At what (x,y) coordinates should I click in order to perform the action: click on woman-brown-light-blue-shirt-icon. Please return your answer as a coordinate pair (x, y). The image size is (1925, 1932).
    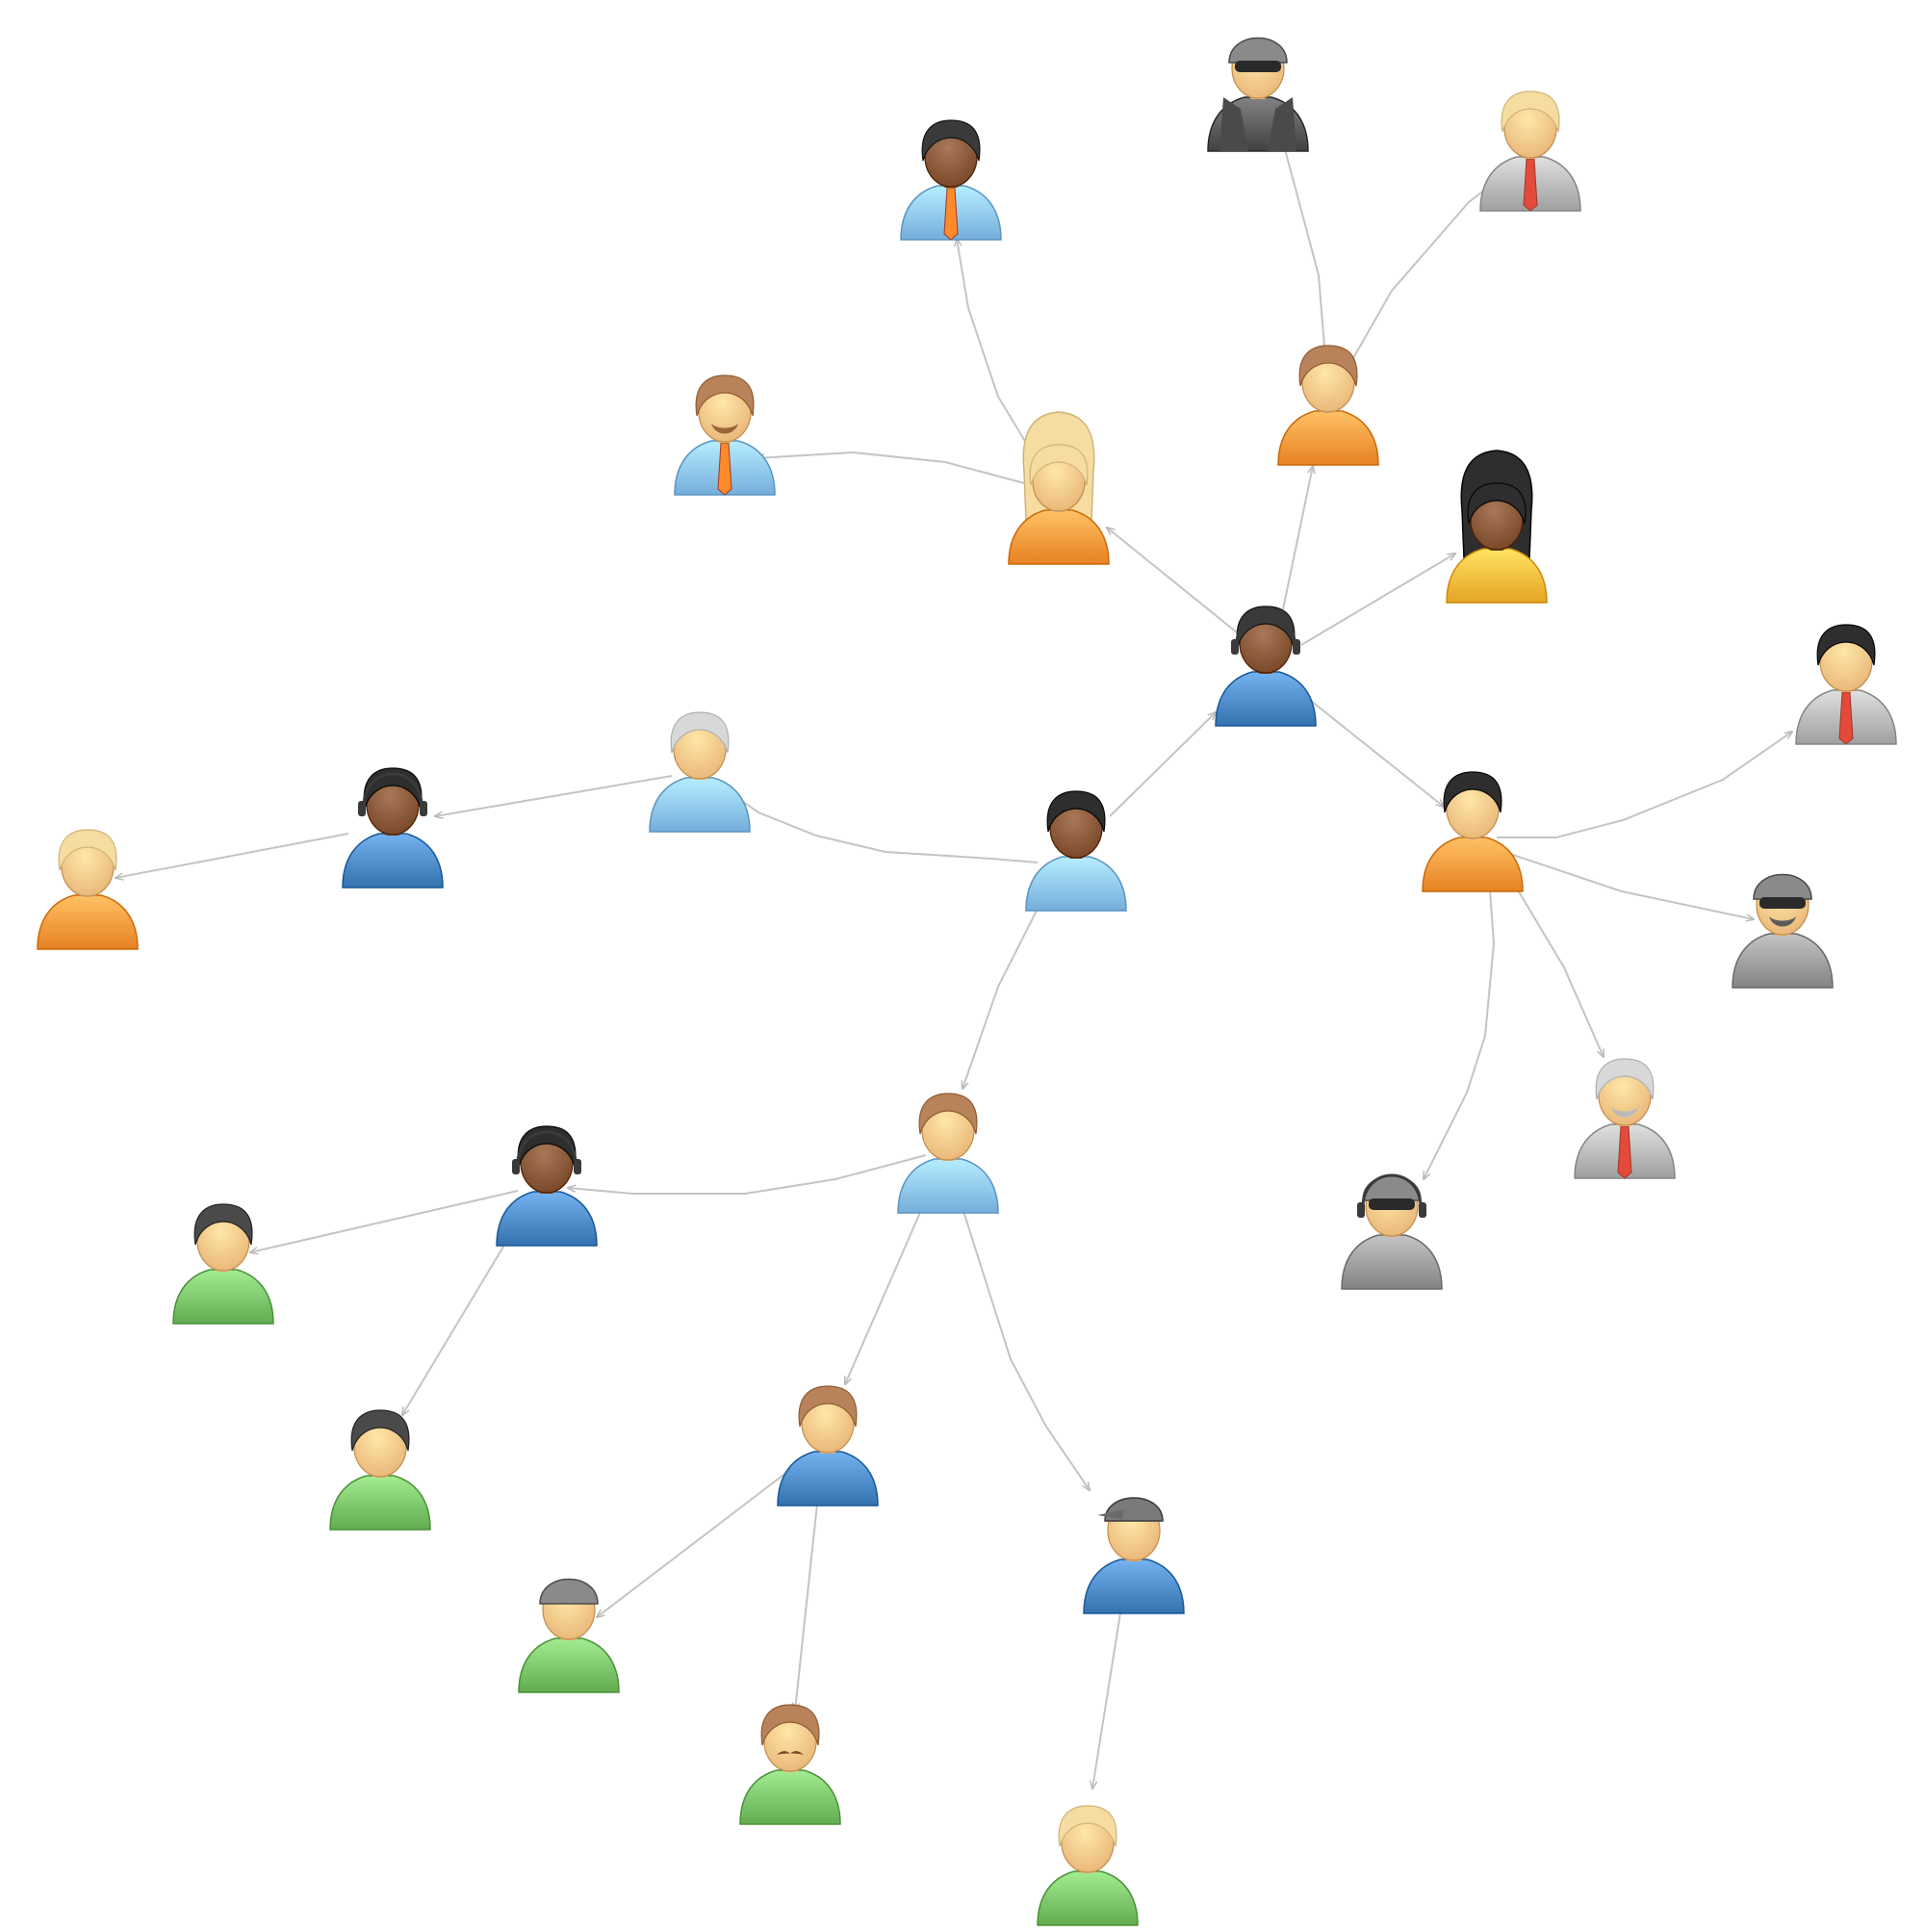
    Looking at the image, I should click on (948, 1153).